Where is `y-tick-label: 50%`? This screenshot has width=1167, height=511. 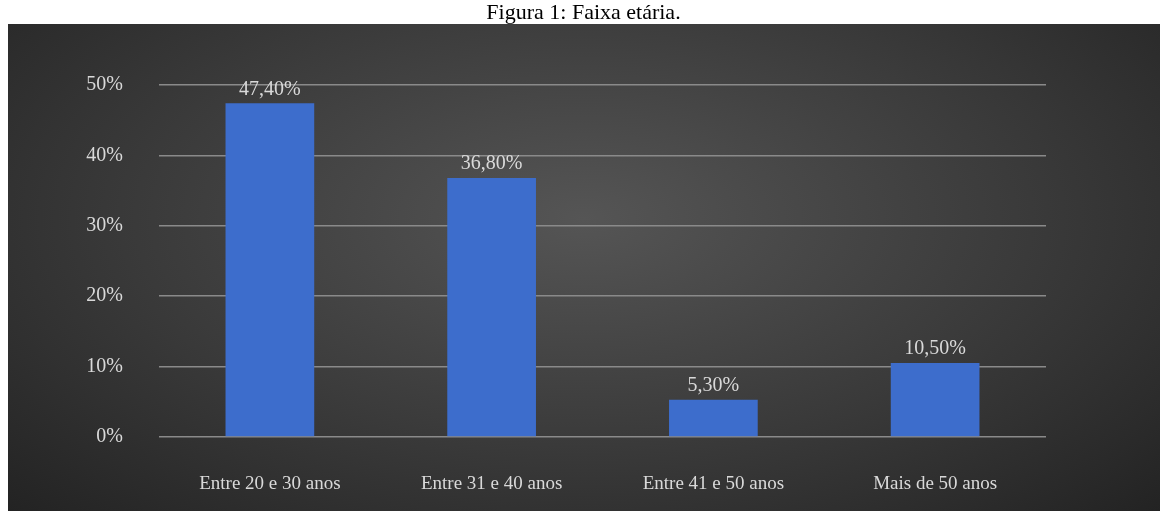
y-tick-label: 50% is located at coordinates (104, 83).